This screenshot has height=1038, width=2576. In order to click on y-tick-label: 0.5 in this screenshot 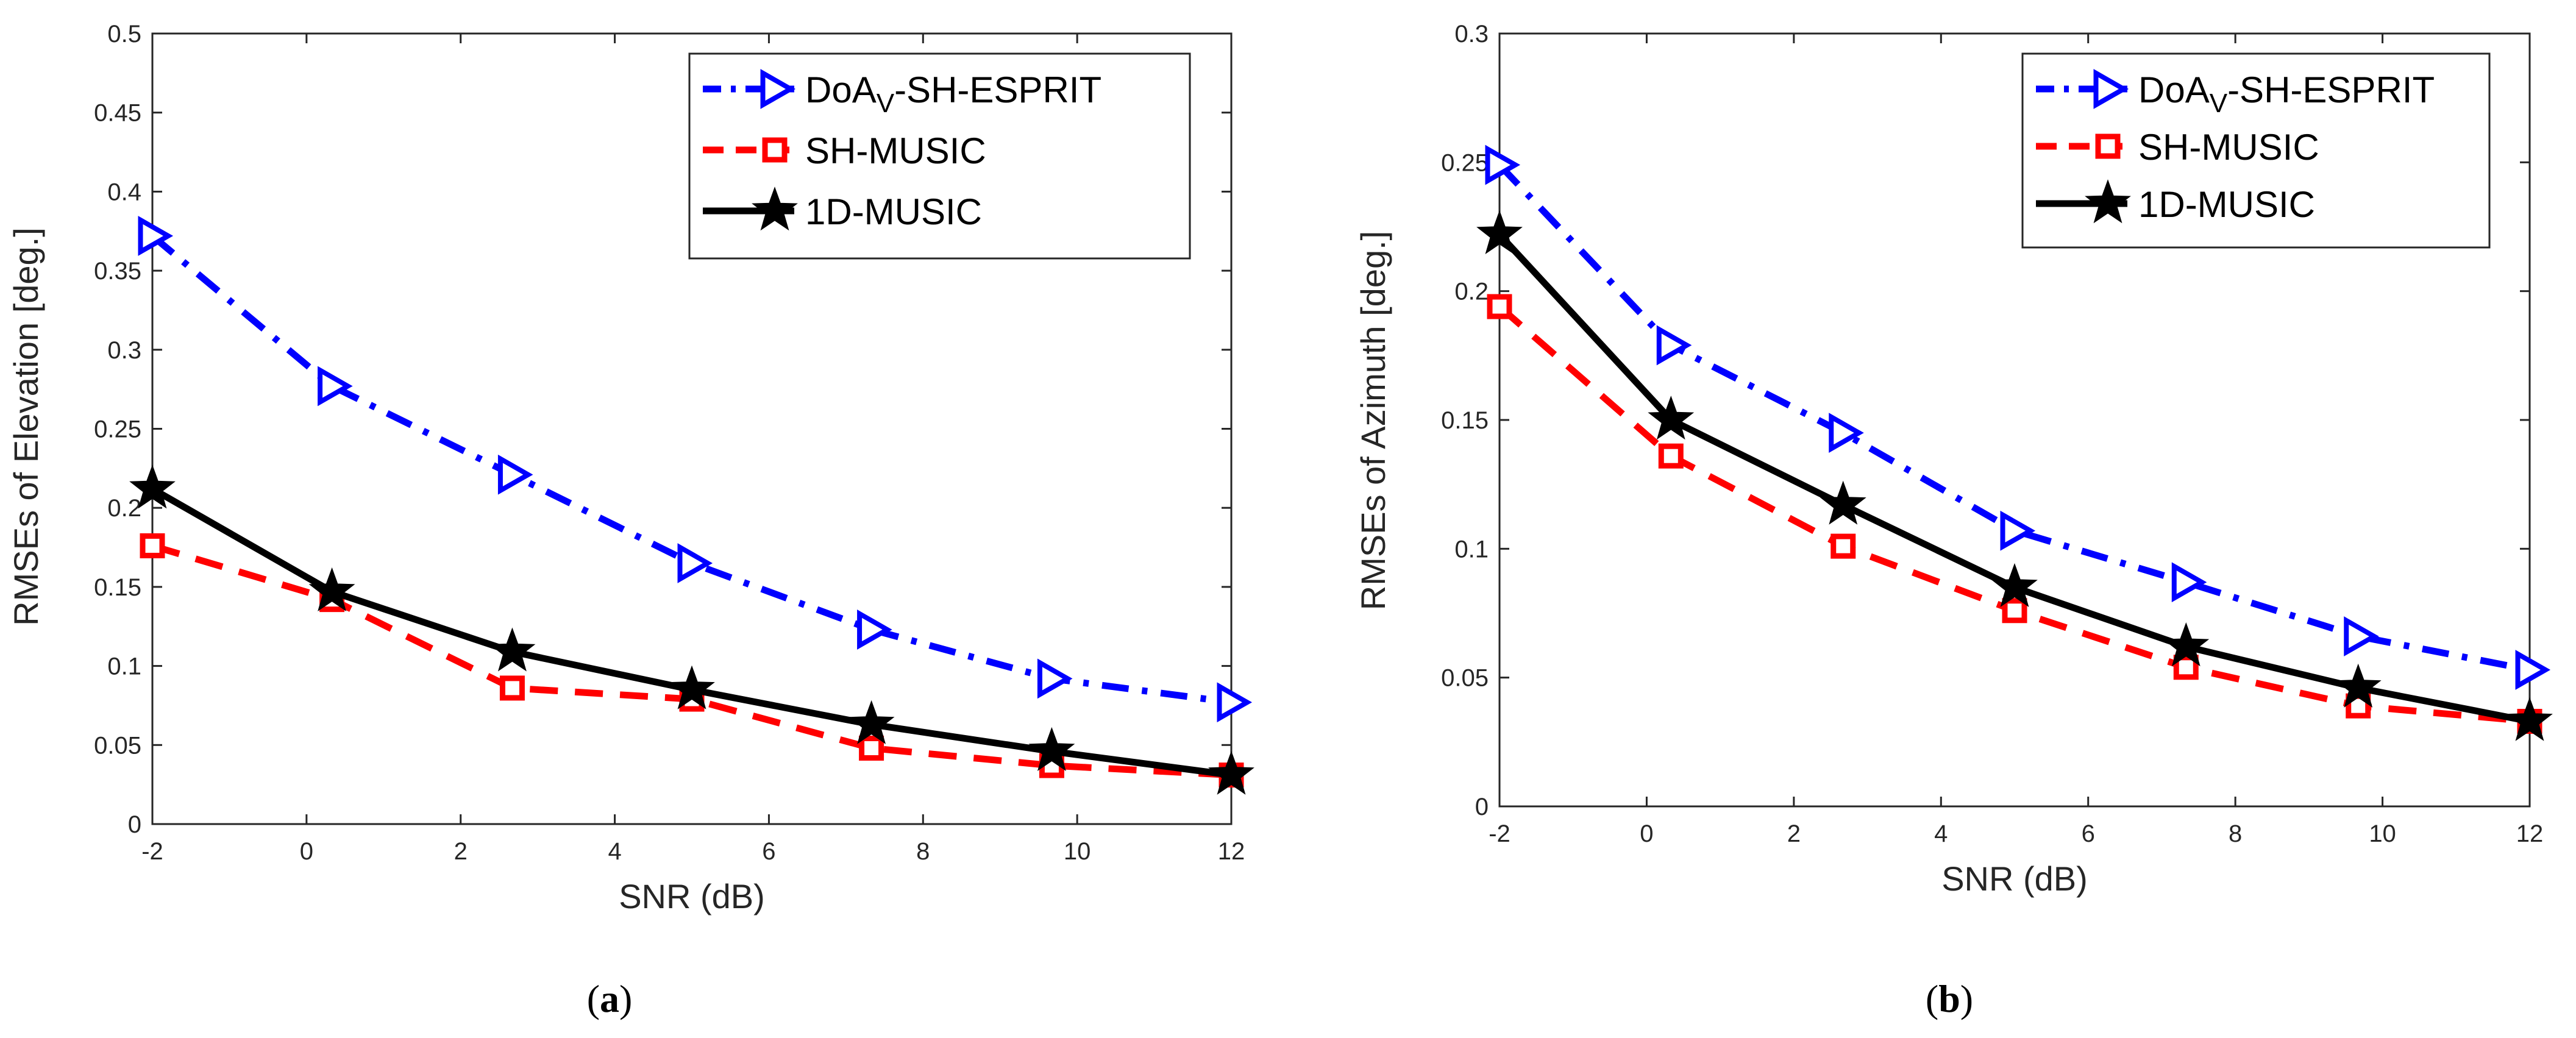, I will do `click(124, 34)`.